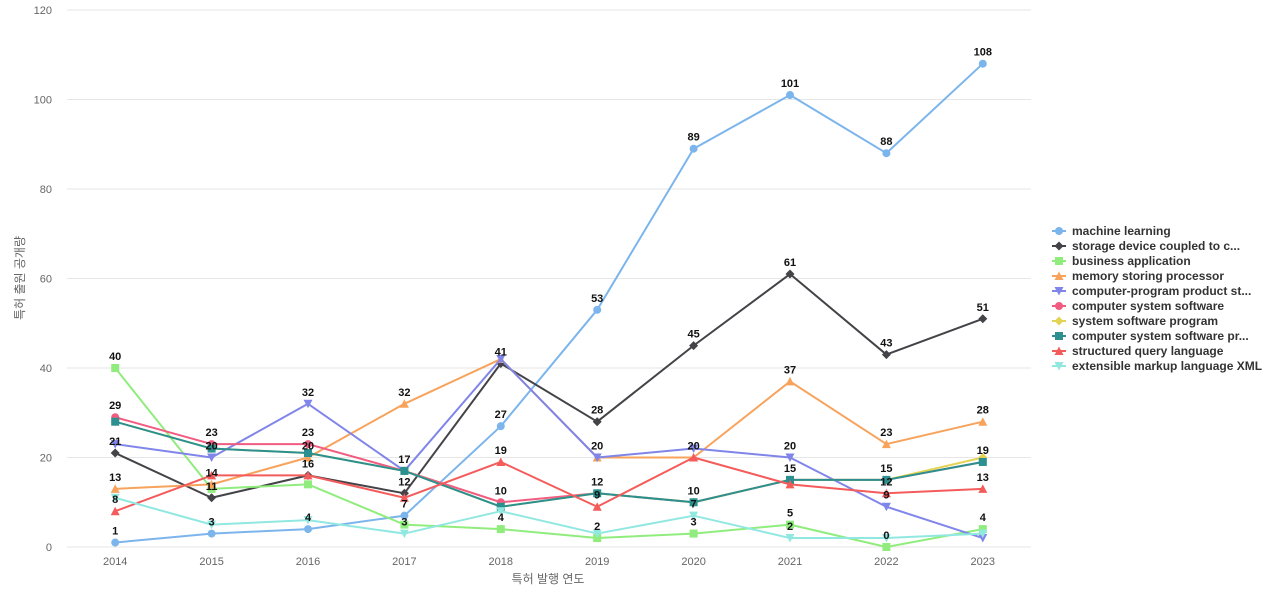 This screenshot has width=1280, height=605. Describe the element at coordinates (308, 562) in the screenshot. I see `x-tick-label: 2016` at that location.